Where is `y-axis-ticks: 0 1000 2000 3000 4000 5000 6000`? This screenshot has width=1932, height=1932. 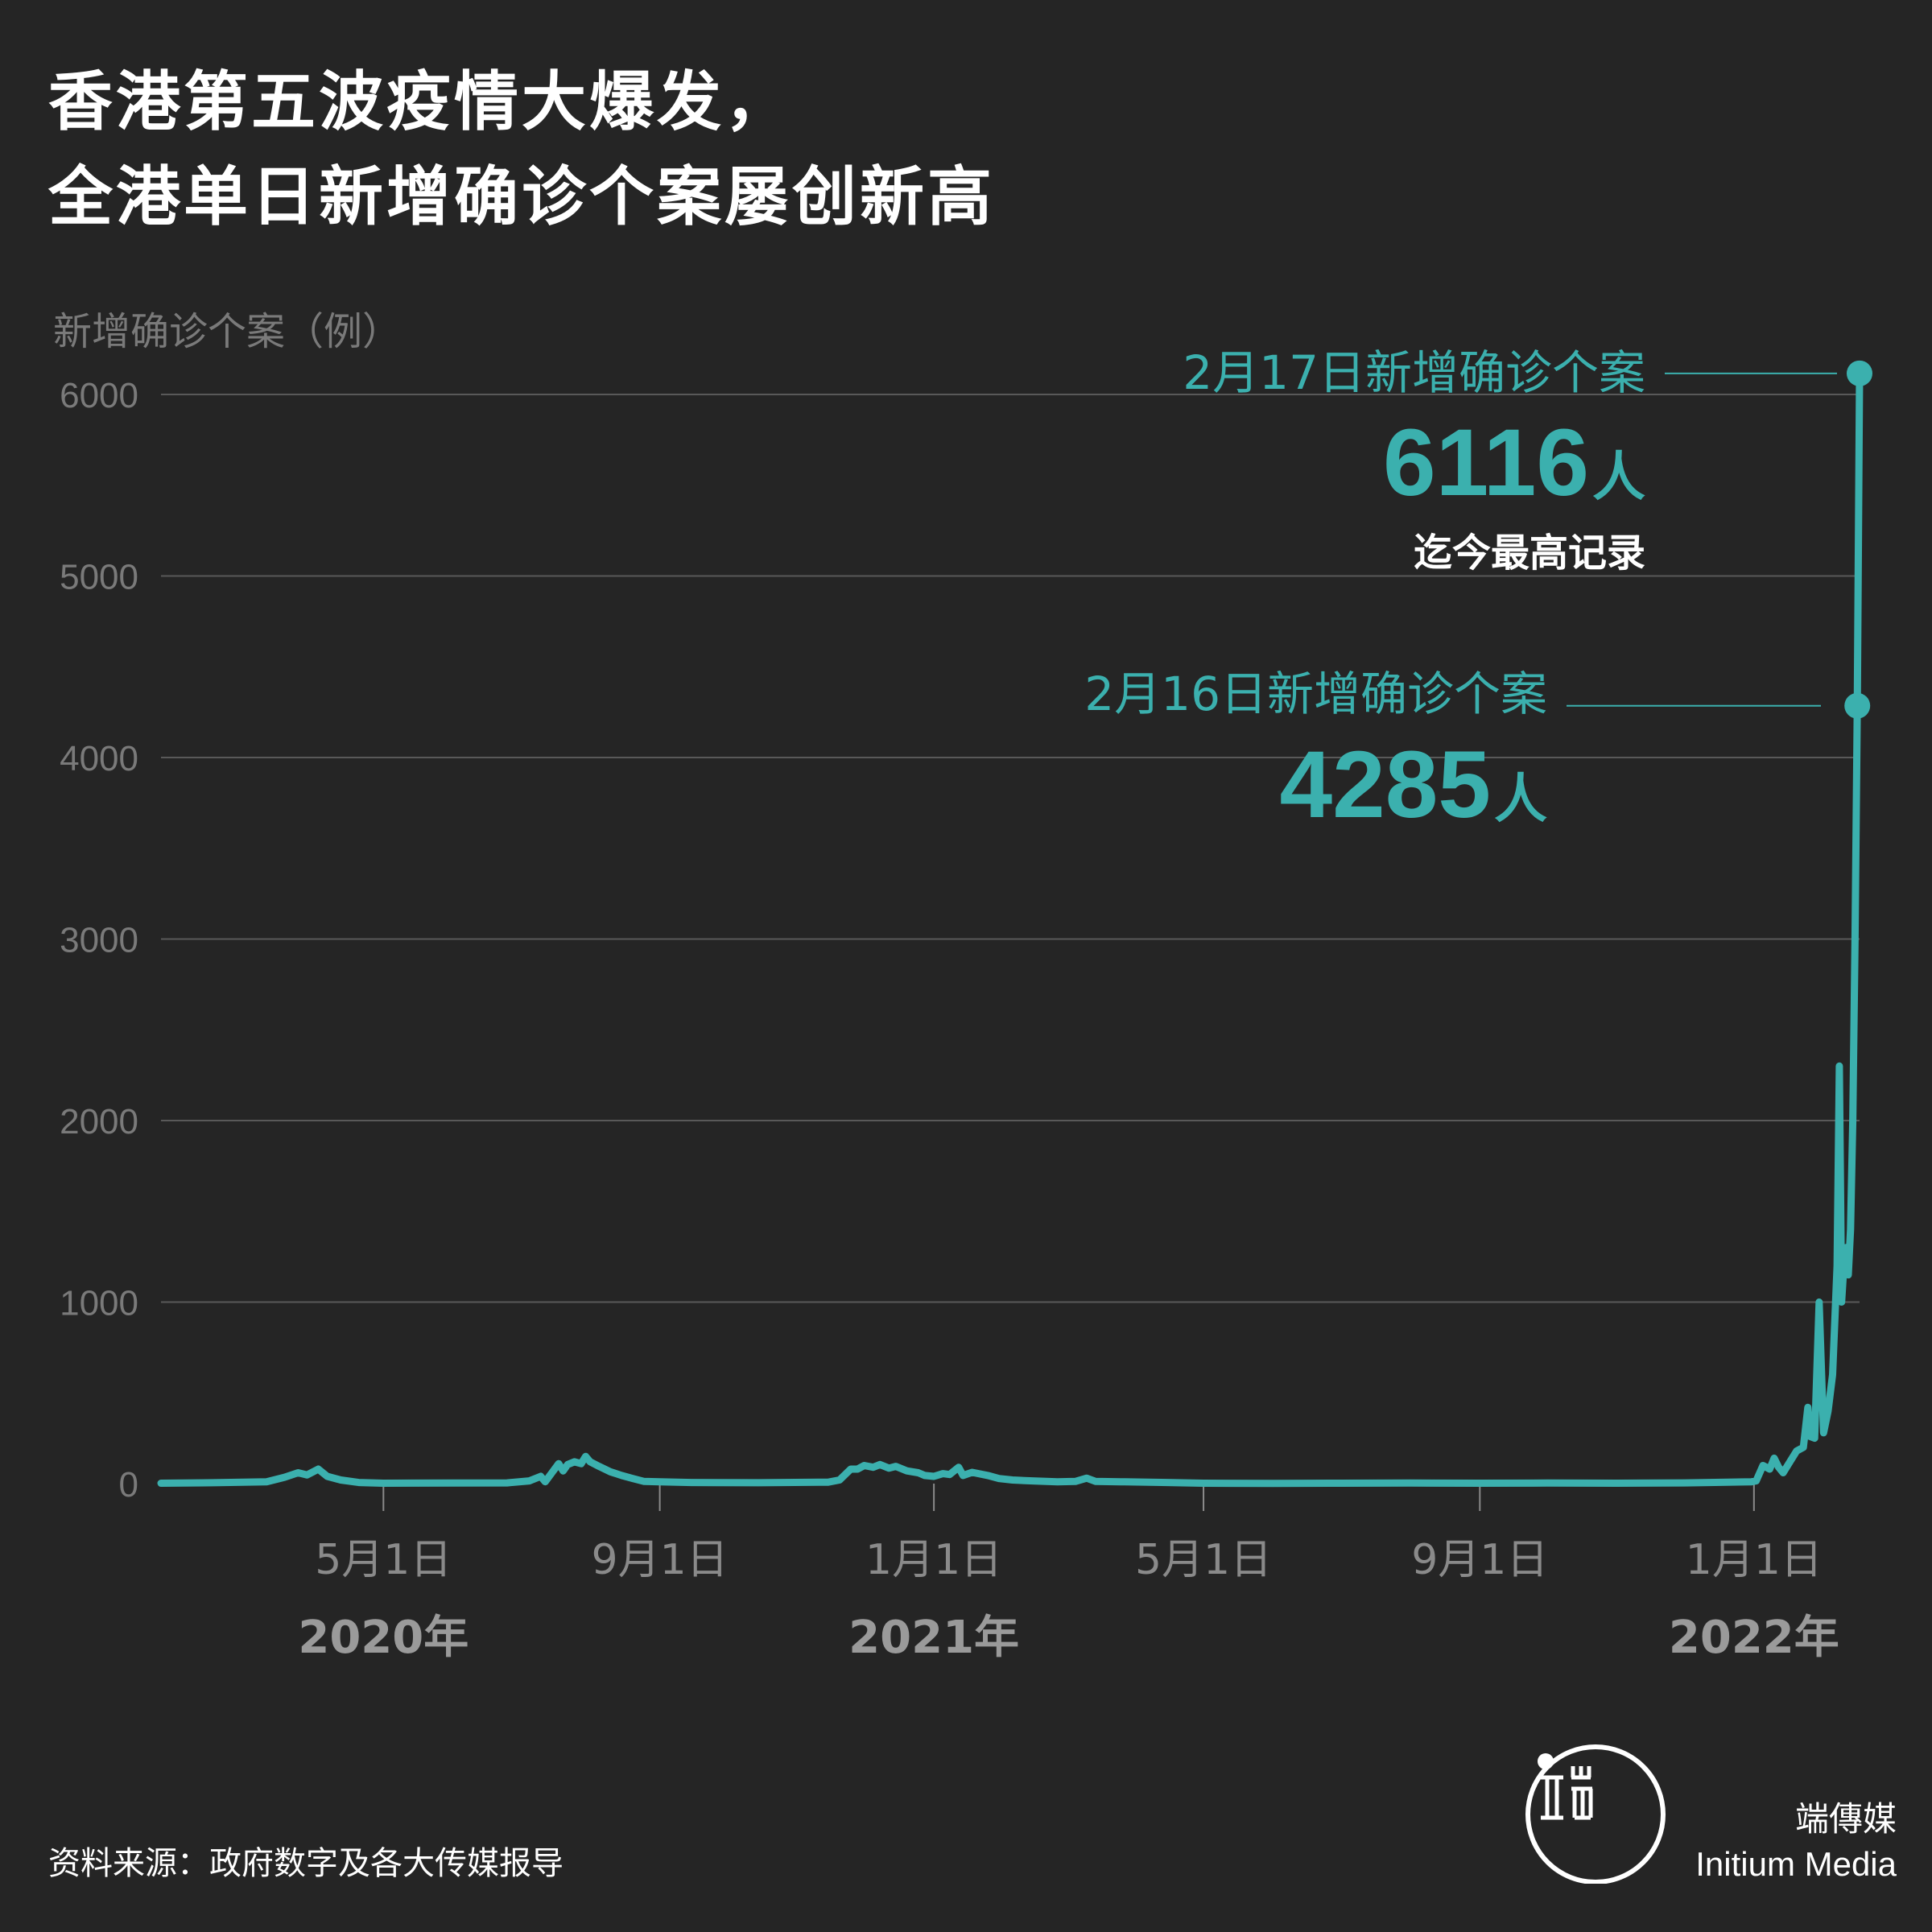
y-axis-ticks: 0 1000 2000 3000 4000 5000 6000 is located at coordinates (99, 940).